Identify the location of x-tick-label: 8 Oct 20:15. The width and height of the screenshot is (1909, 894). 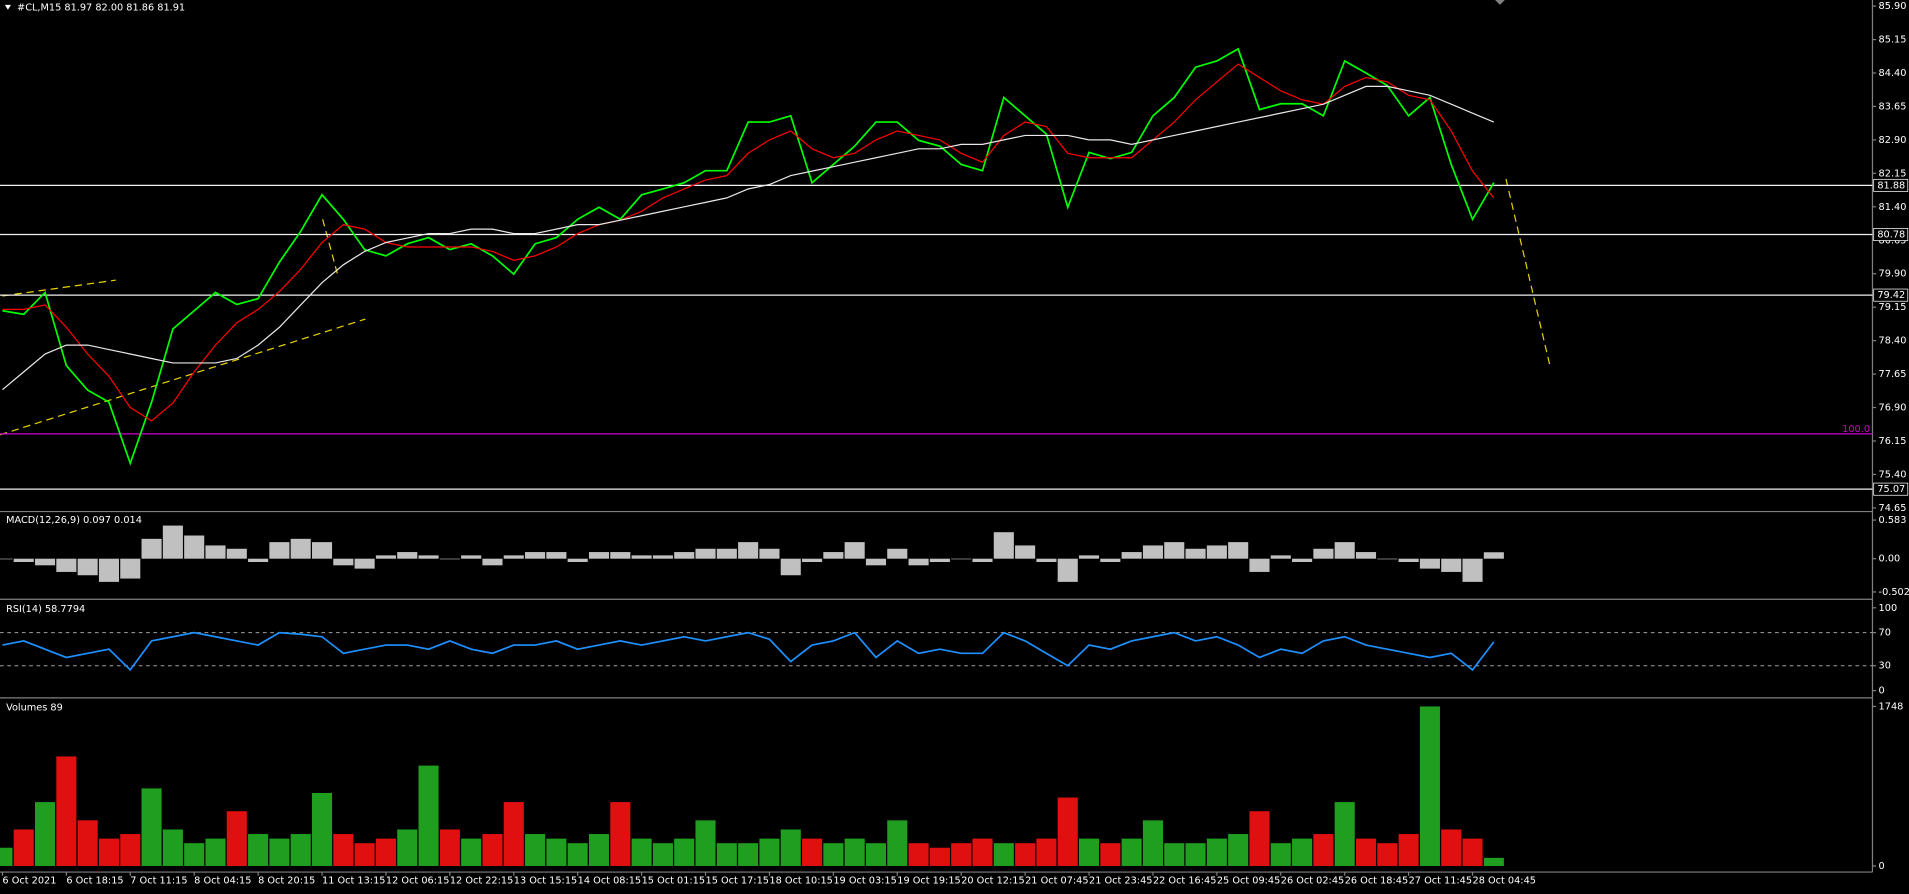
(286, 881).